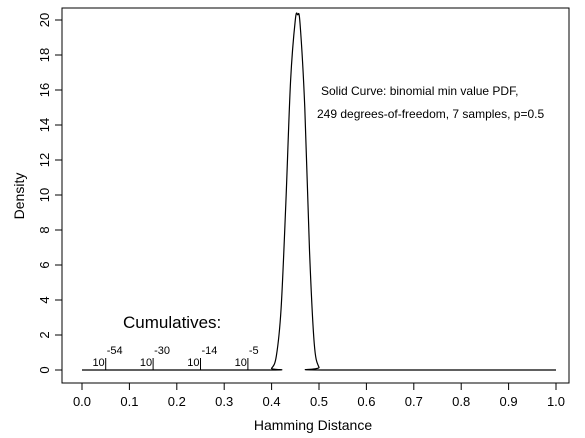 The height and width of the screenshot is (438, 585). I want to click on y-tick-label: 14, so click(44, 125).